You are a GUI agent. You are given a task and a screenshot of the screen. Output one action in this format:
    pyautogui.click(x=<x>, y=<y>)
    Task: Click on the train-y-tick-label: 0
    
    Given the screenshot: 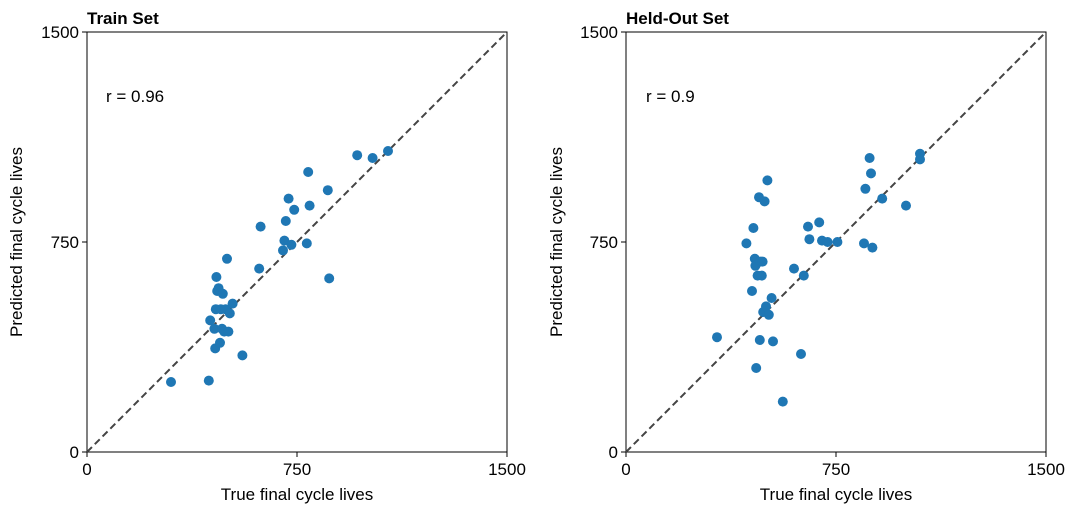 What is the action you would take?
    pyautogui.click(x=74, y=452)
    